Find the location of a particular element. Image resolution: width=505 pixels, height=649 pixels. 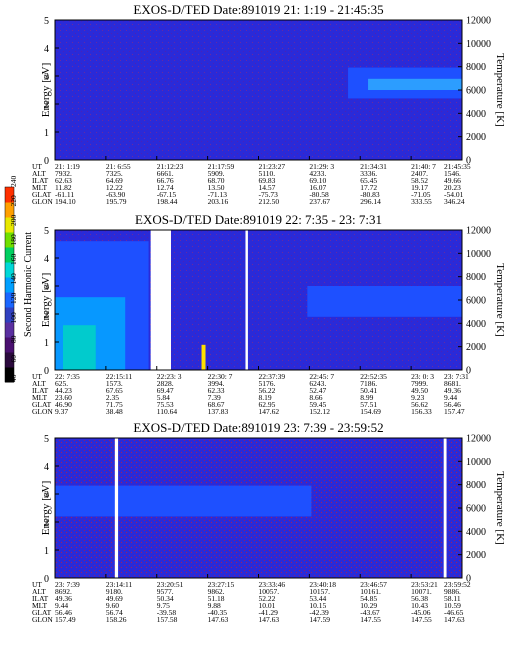

colorbar-tick-label: 200 is located at coordinates (13, 221).